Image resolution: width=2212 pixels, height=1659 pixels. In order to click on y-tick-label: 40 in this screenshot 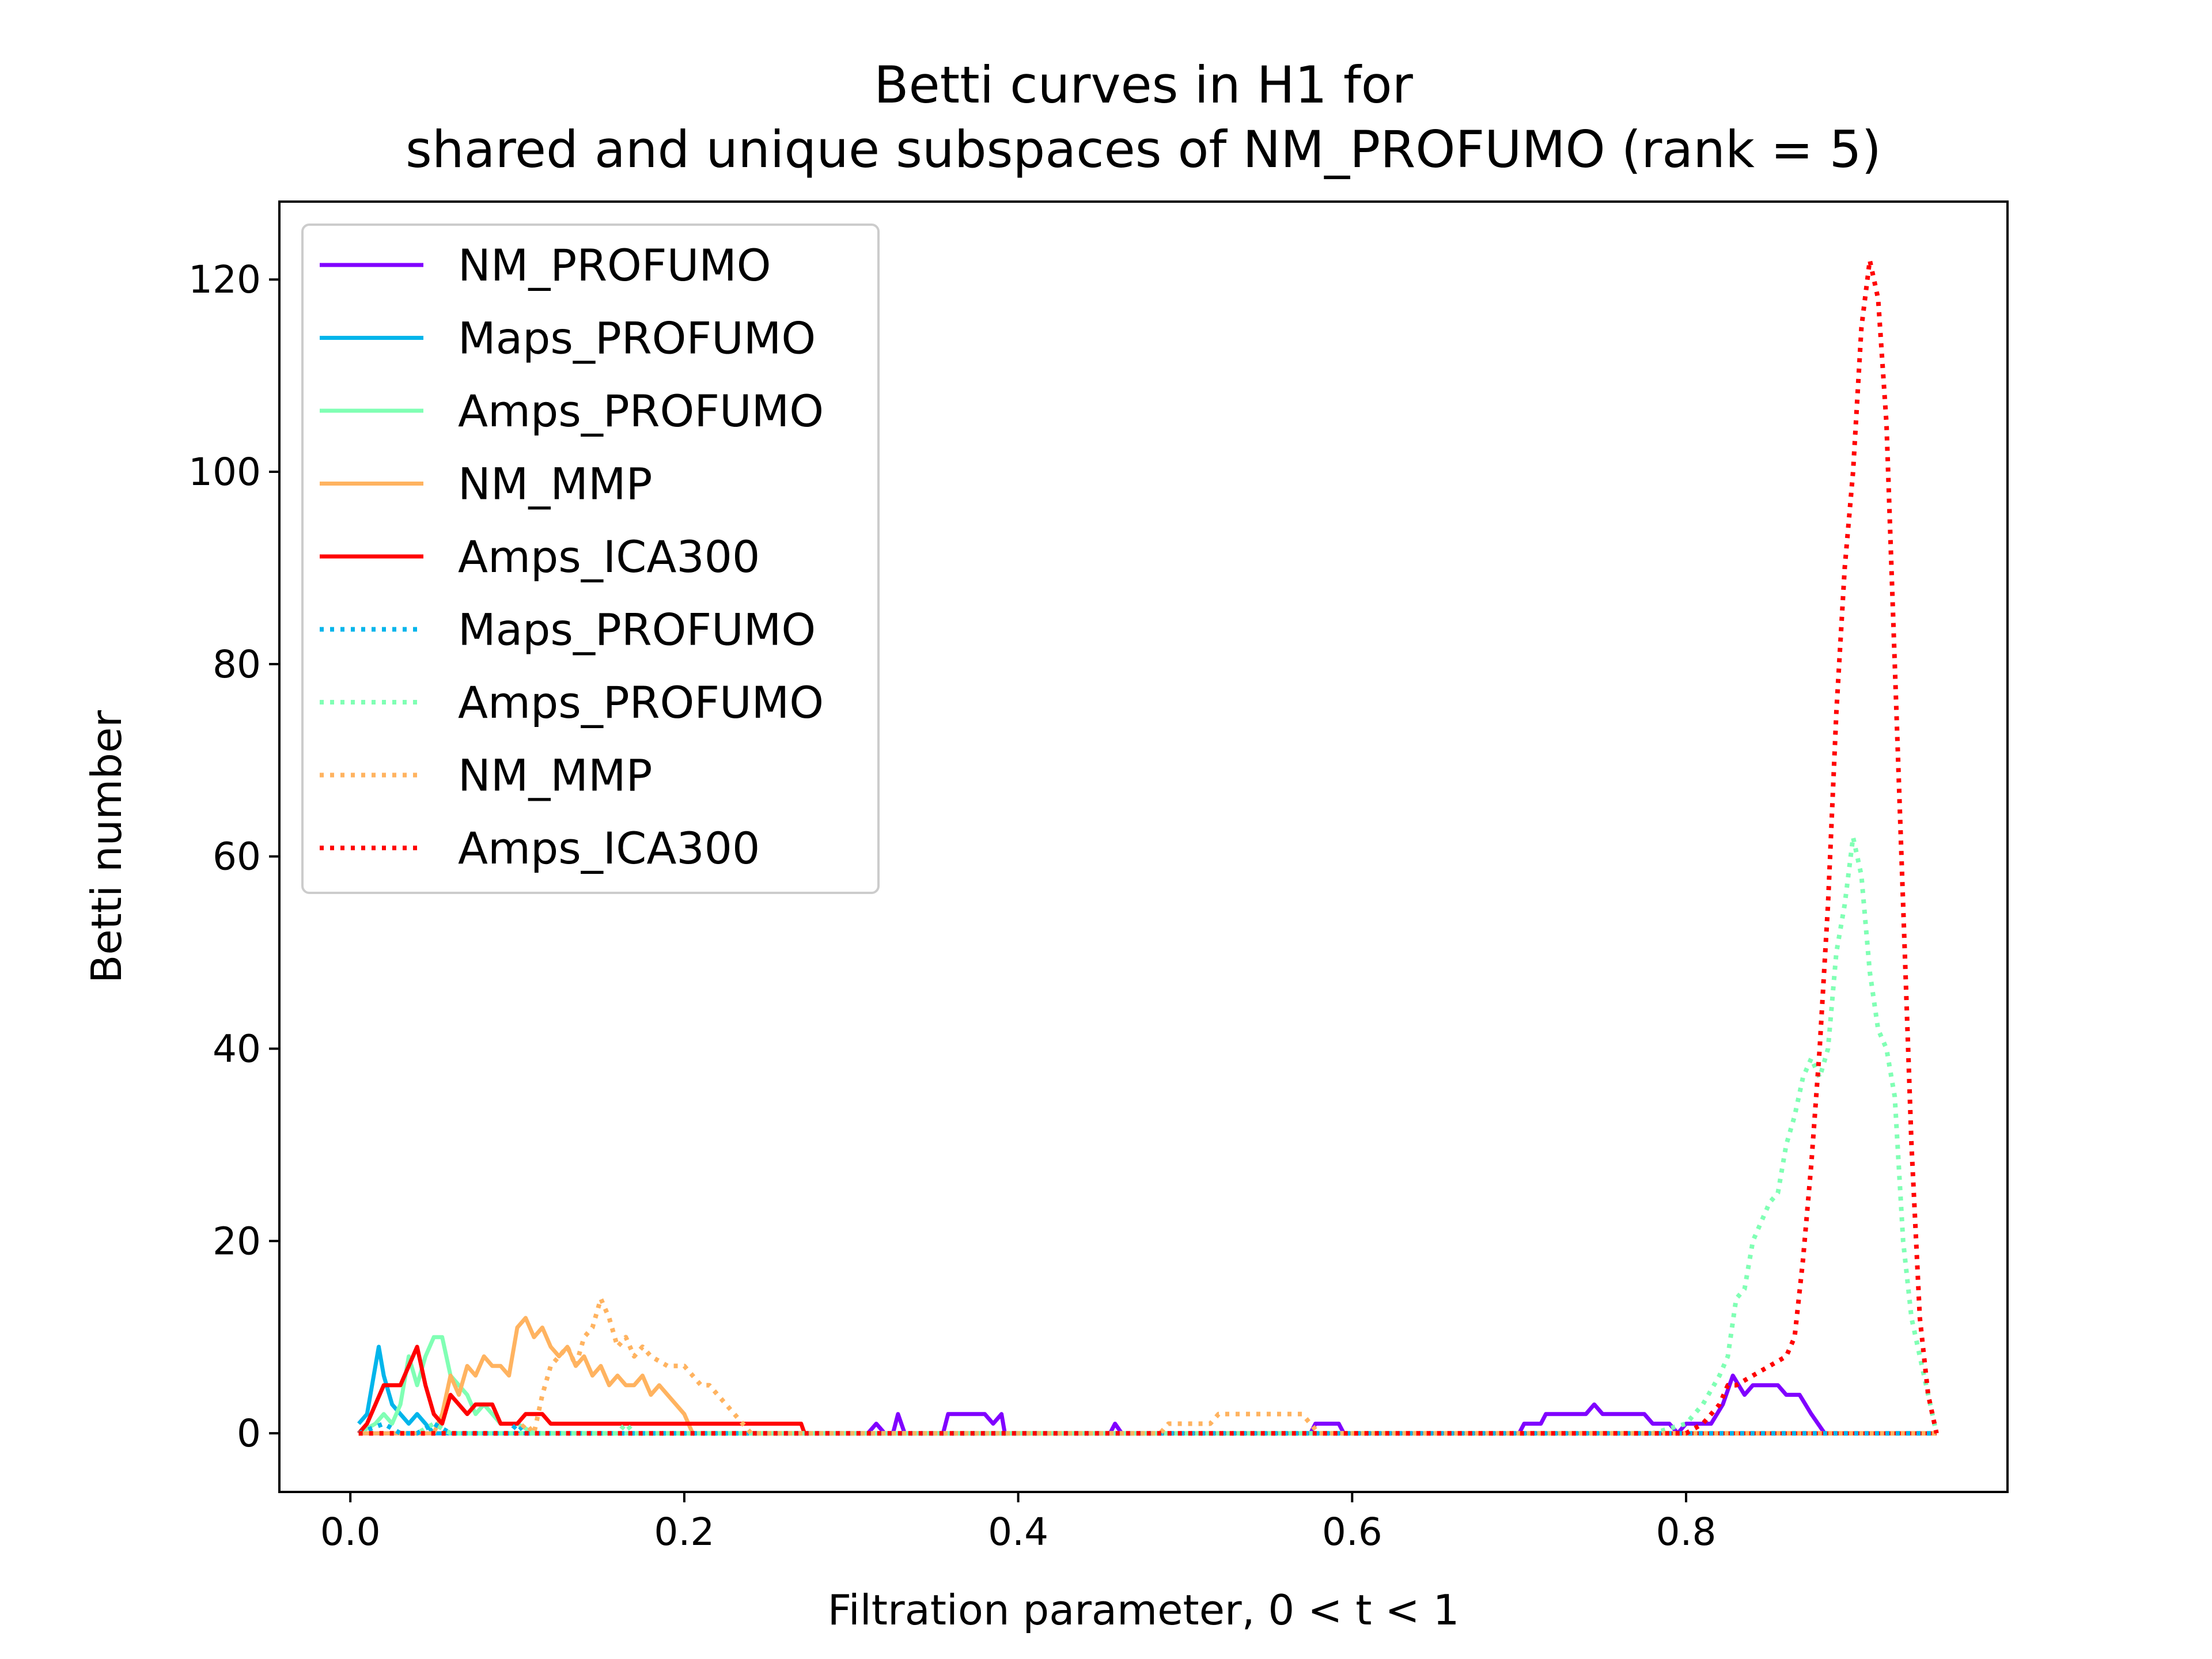, I will do `click(237, 1049)`.